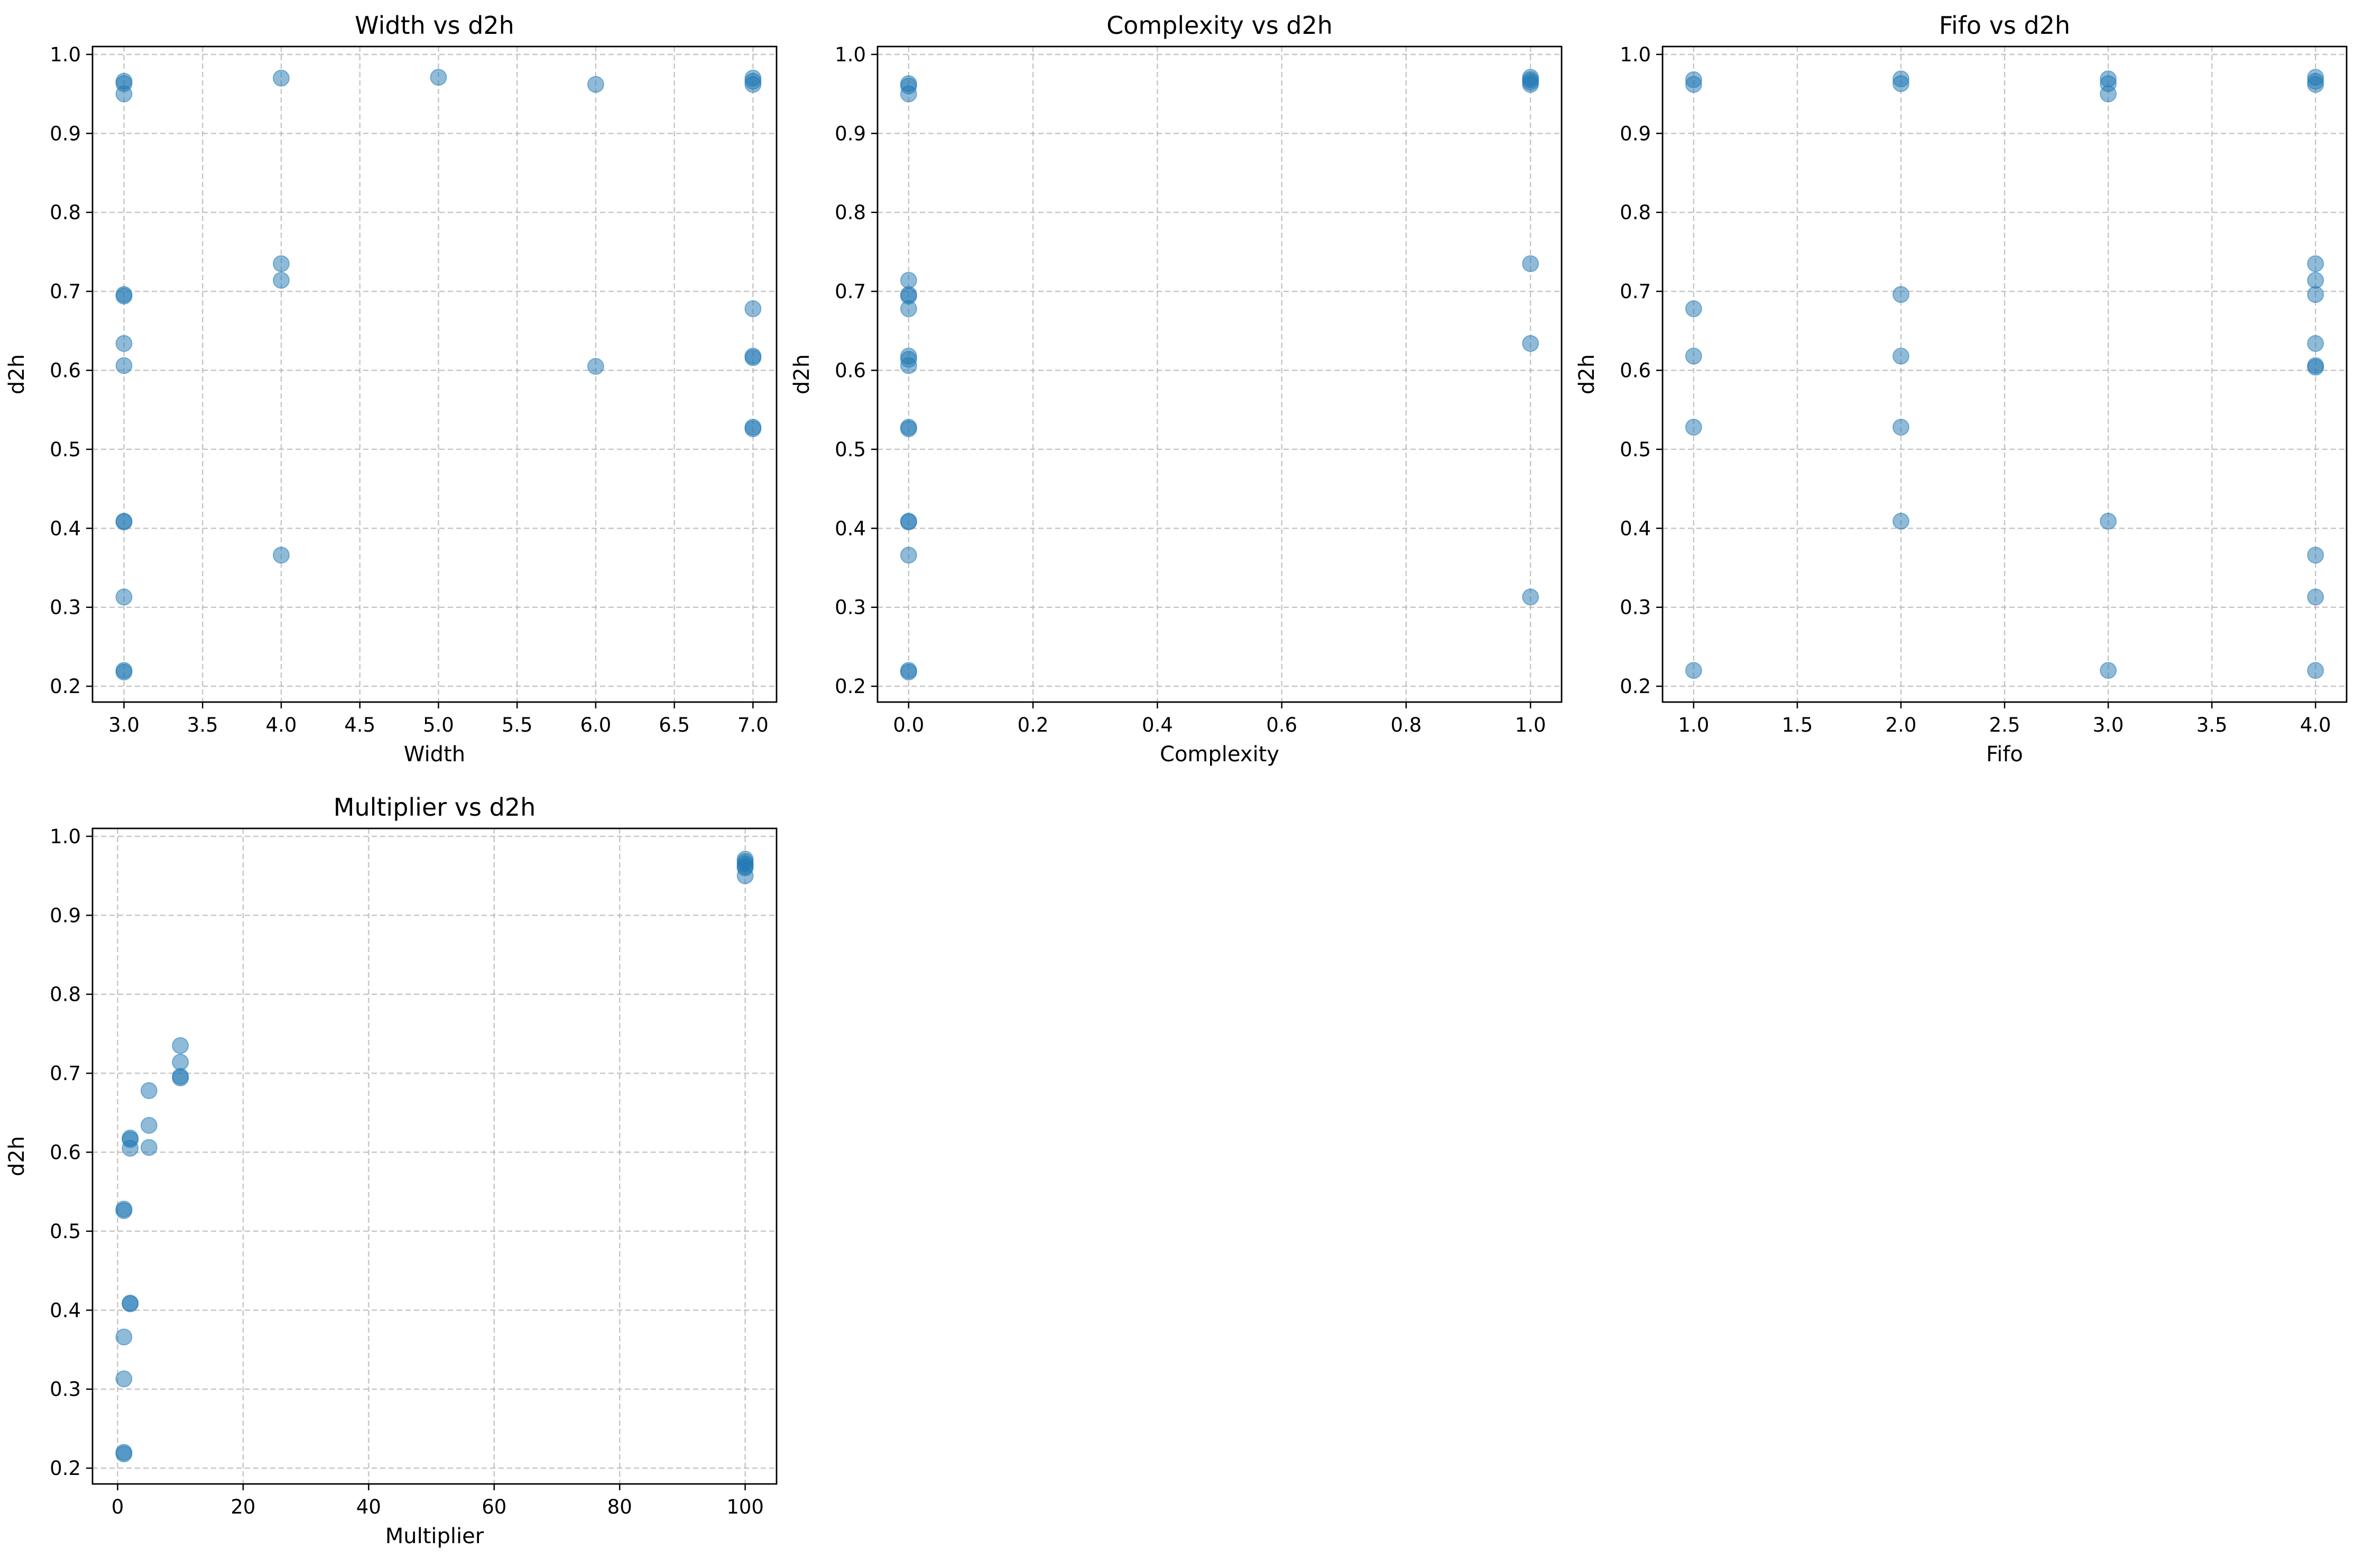 This screenshot has width=2363, height=1568. Describe the element at coordinates (494, 1507) in the screenshot. I see `x-tick-label: 60` at that location.